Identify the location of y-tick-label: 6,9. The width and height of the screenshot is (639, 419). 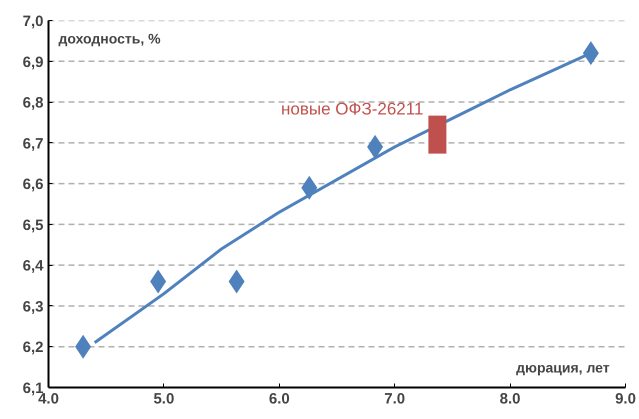
(33, 62).